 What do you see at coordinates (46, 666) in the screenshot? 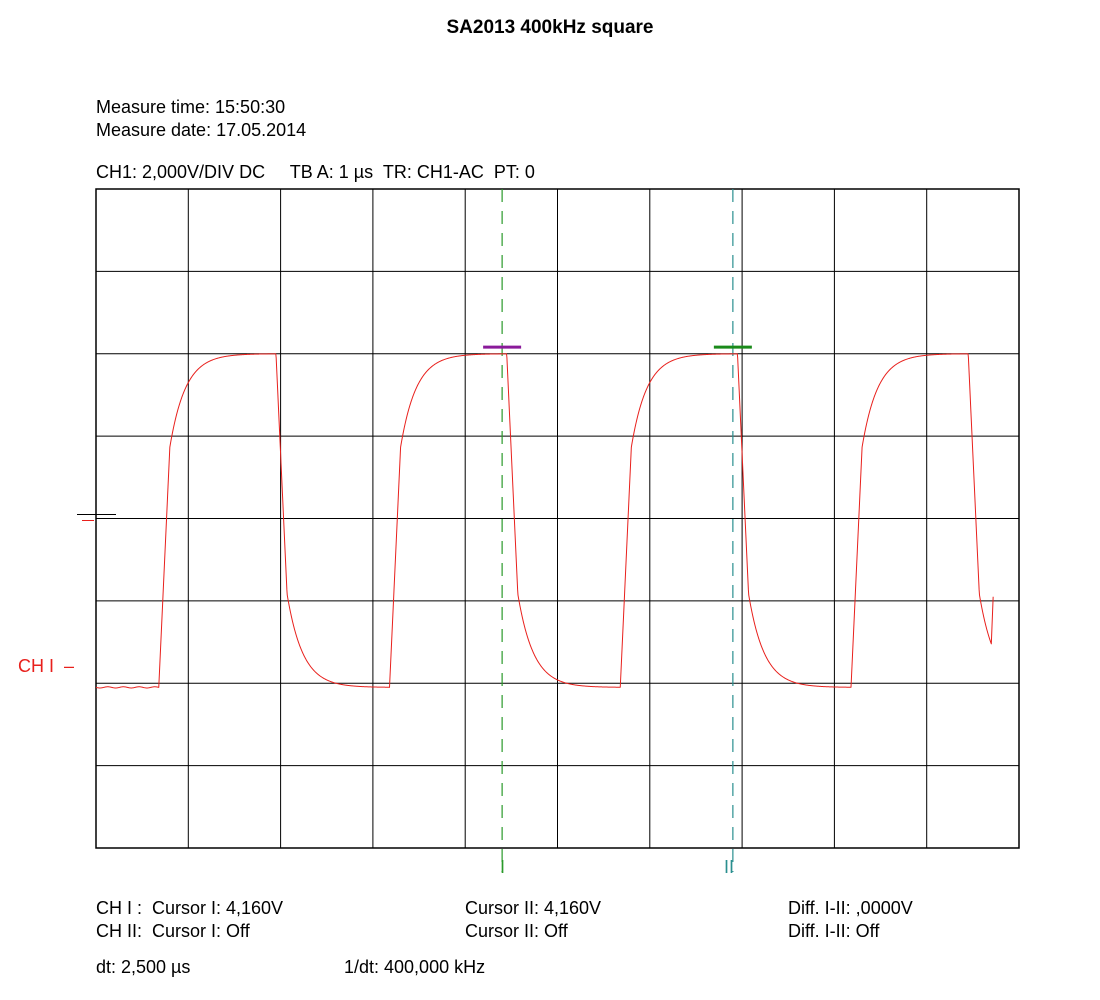
I see `channel-marker: CH I –` at bounding box center [46, 666].